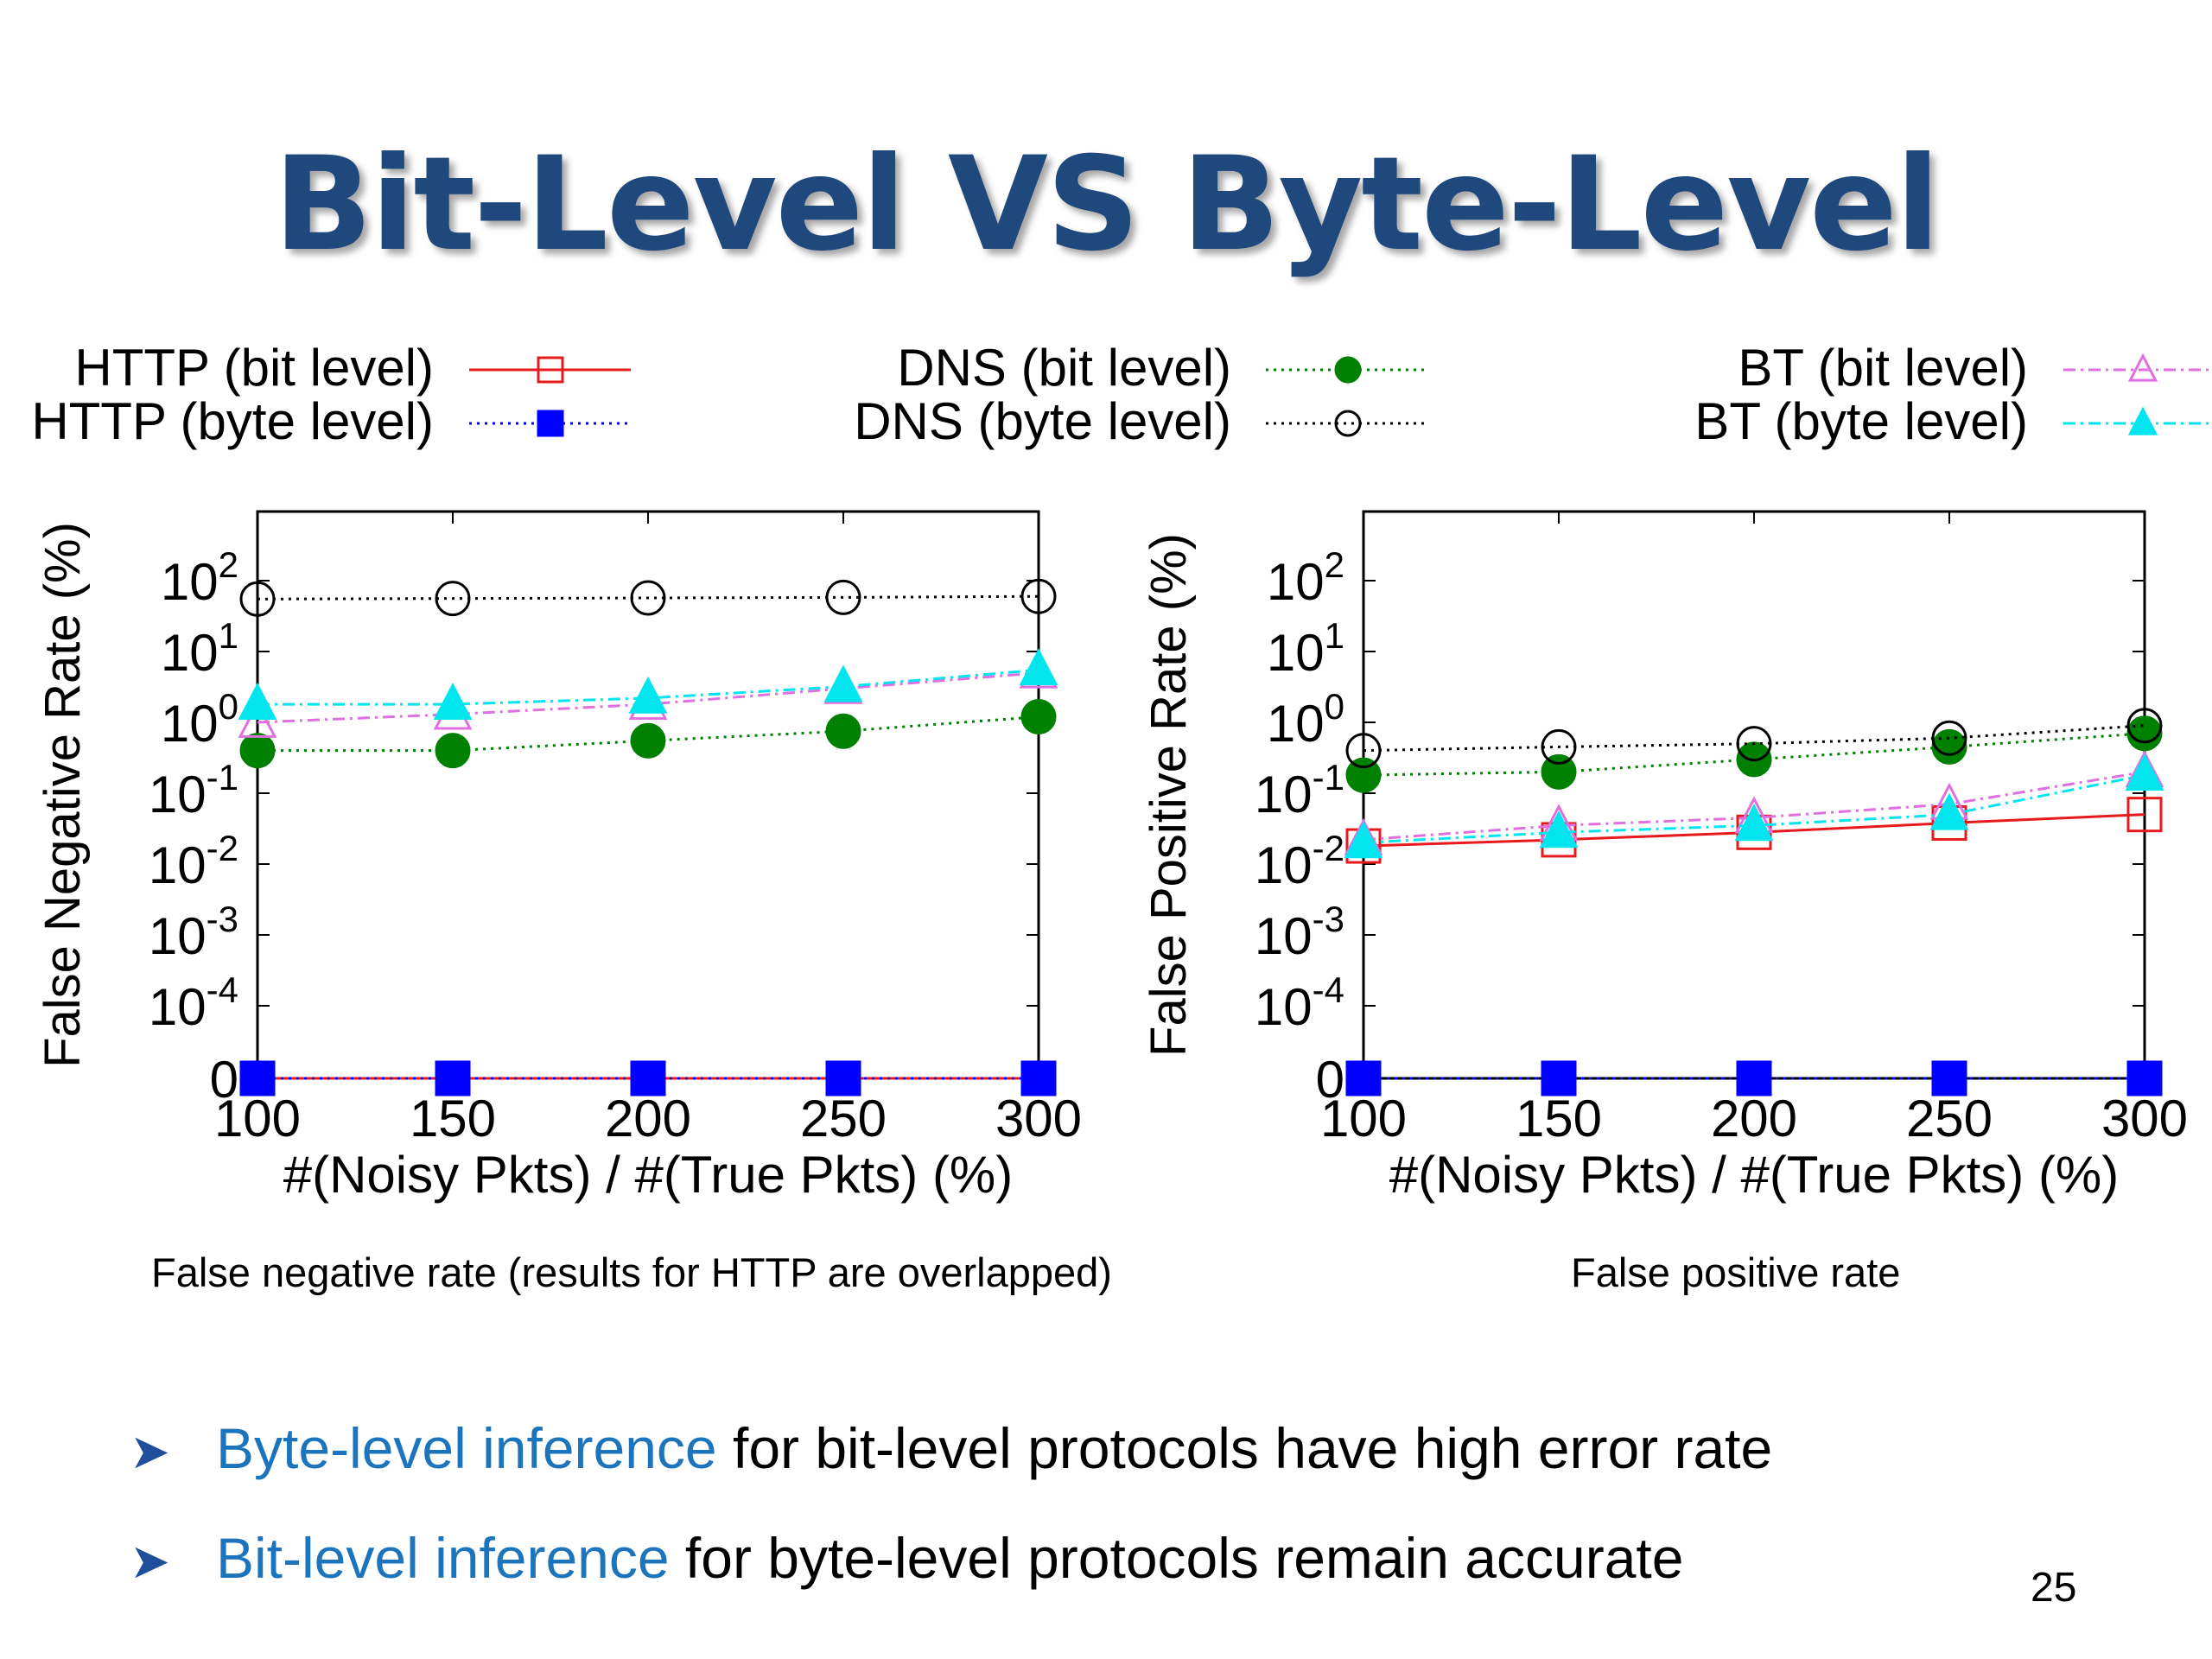 The height and width of the screenshot is (1659, 2212). I want to click on y-axis-label: False Positive Rate (%), so click(1169, 795).